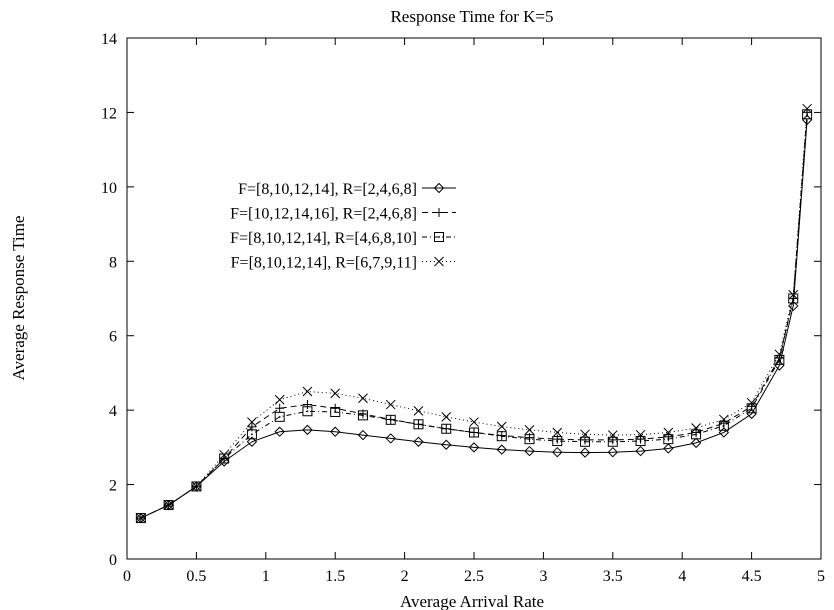 This screenshot has height=610, width=834. Describe the element at coordinates (347, 189) in the screenshot. I see `legend-entry-1: F=[8,10,12,14], R=[2,4,6,8]` at that location.